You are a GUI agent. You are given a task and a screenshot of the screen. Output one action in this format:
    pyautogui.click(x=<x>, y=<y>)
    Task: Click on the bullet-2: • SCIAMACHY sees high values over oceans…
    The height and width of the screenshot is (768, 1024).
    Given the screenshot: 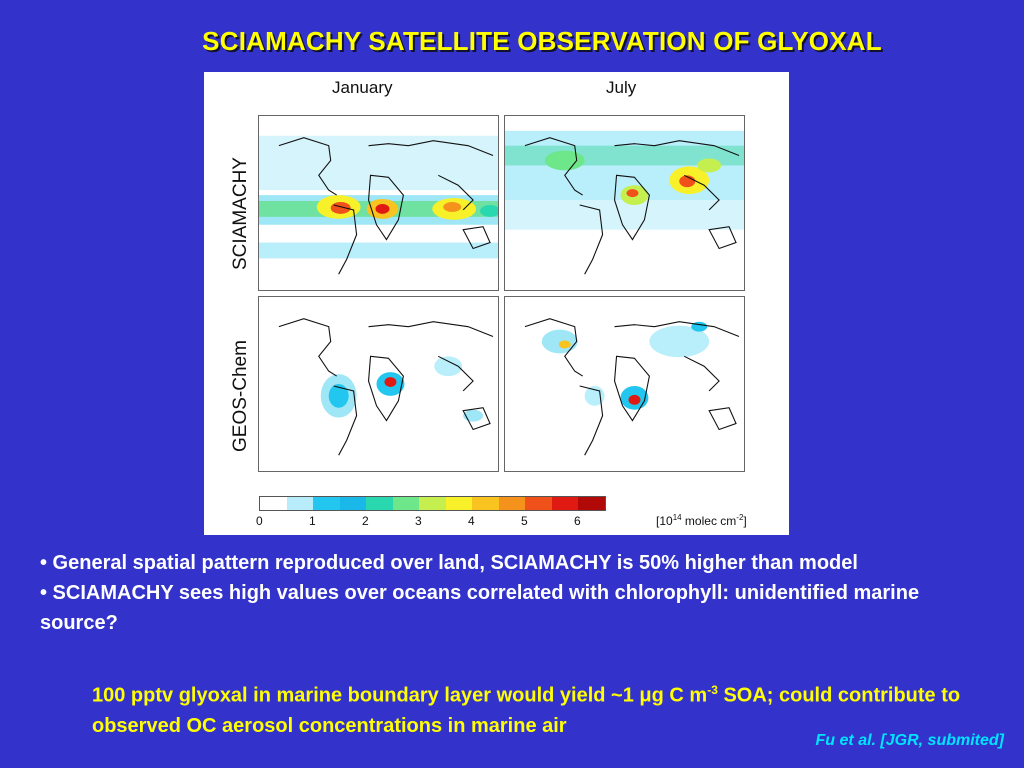 What is the action you would take?
    pyautogui.click(x=480, y=608)
    